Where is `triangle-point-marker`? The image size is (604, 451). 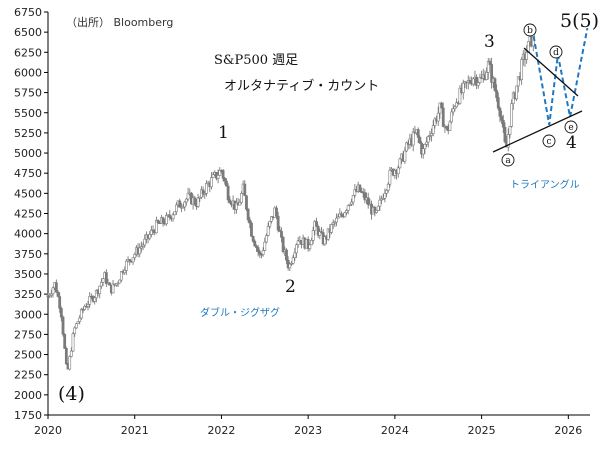 triangle-point-marker is located at coordinates (556, 52).